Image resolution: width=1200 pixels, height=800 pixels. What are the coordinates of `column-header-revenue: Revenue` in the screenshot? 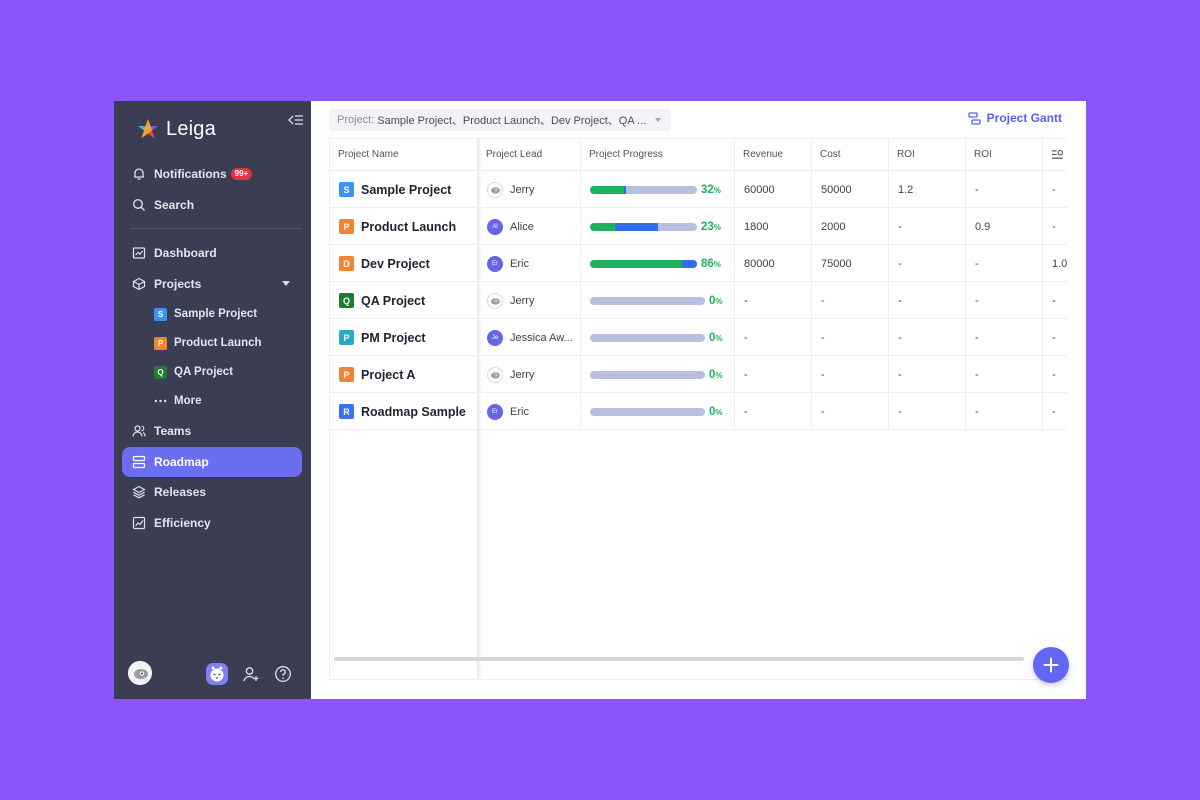 It's located at (773, 155).